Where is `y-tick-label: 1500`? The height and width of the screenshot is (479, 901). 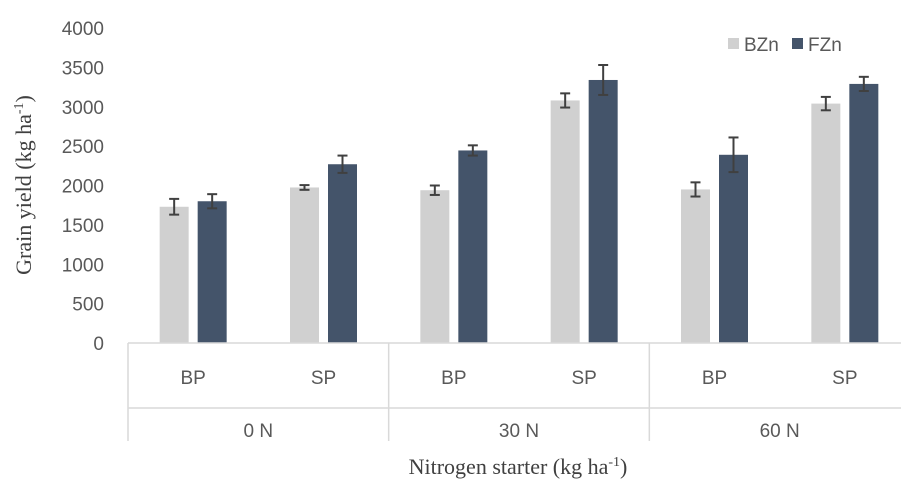 y-tick-label: 1500 is located at coordinates (83, 226).